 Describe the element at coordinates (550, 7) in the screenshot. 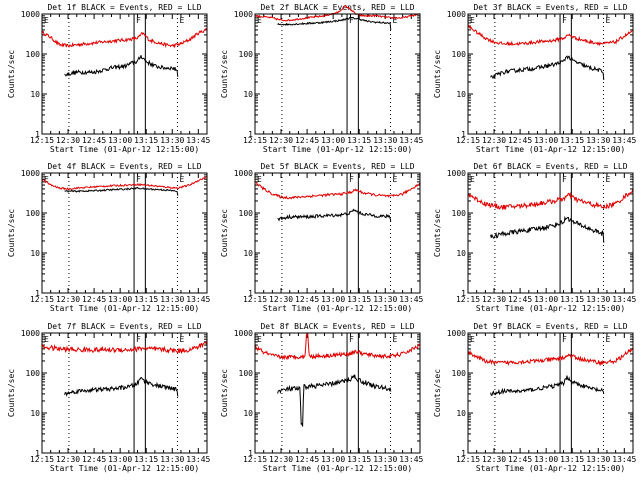

I see `chart-title: Det 3f BLACK = Events, RED = LLD` at that location.